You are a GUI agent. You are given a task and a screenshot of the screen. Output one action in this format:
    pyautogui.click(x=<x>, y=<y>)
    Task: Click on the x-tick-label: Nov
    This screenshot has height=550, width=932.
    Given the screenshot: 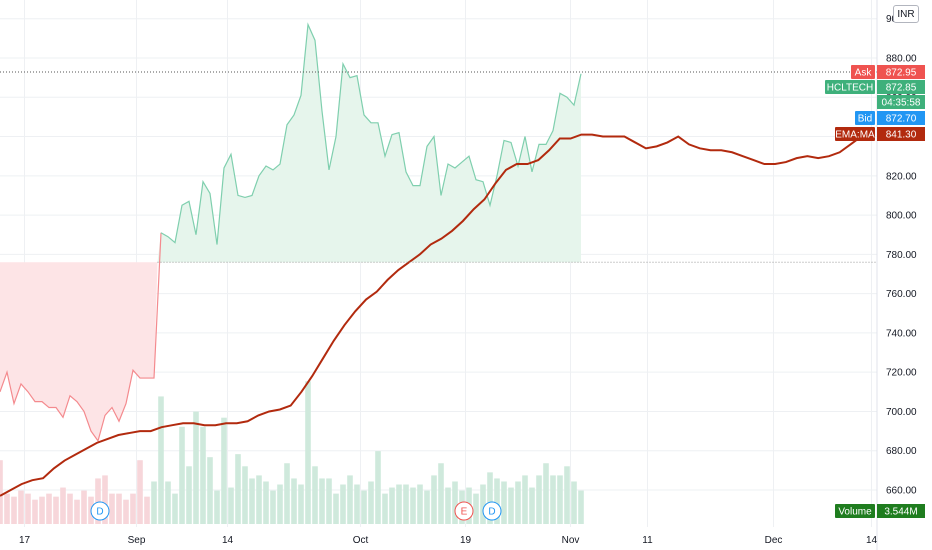 What is the action you would take?
    pyautogui.click(x=571, y=540)
    